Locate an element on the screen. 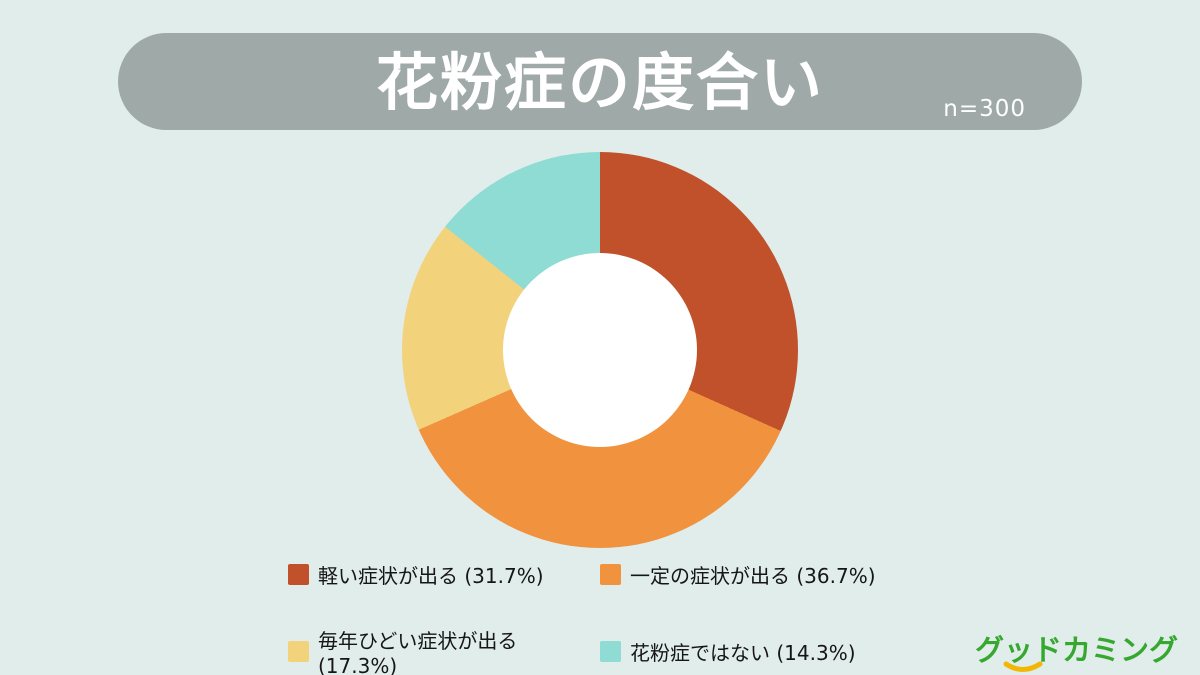 The height and width of the screenshot is (675, 1200). logo-text: グッドカミング is located at coordinates (1076, 650).